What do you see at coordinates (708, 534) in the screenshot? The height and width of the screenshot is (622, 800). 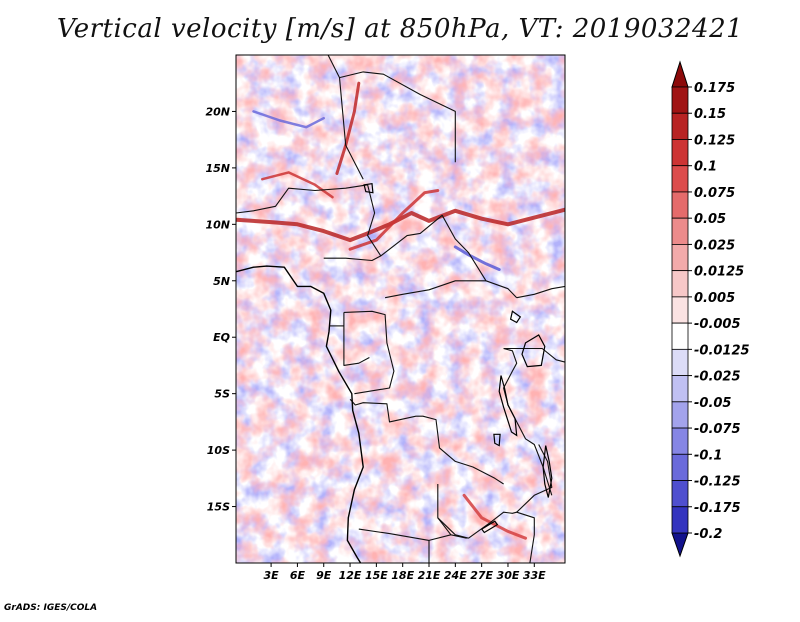 I see `colorbar-label: -0.2` at bounding box center [708, 534].